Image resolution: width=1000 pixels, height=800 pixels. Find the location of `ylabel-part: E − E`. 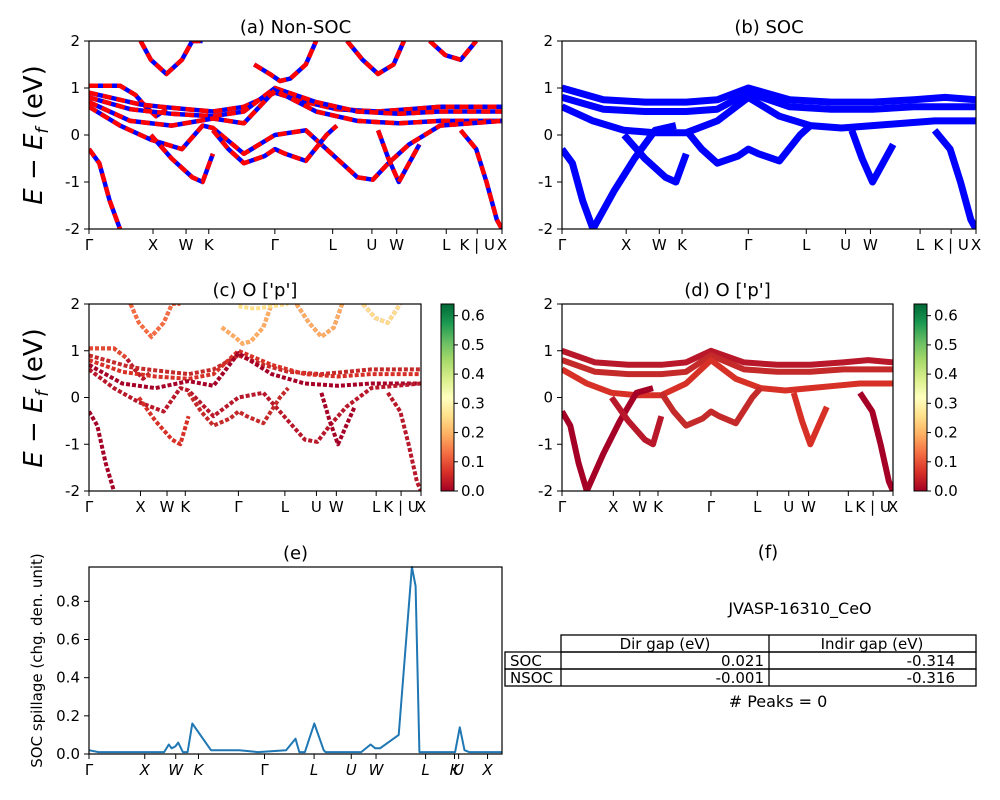

ylabel-part: E − E is located at coordinates (34, 169).